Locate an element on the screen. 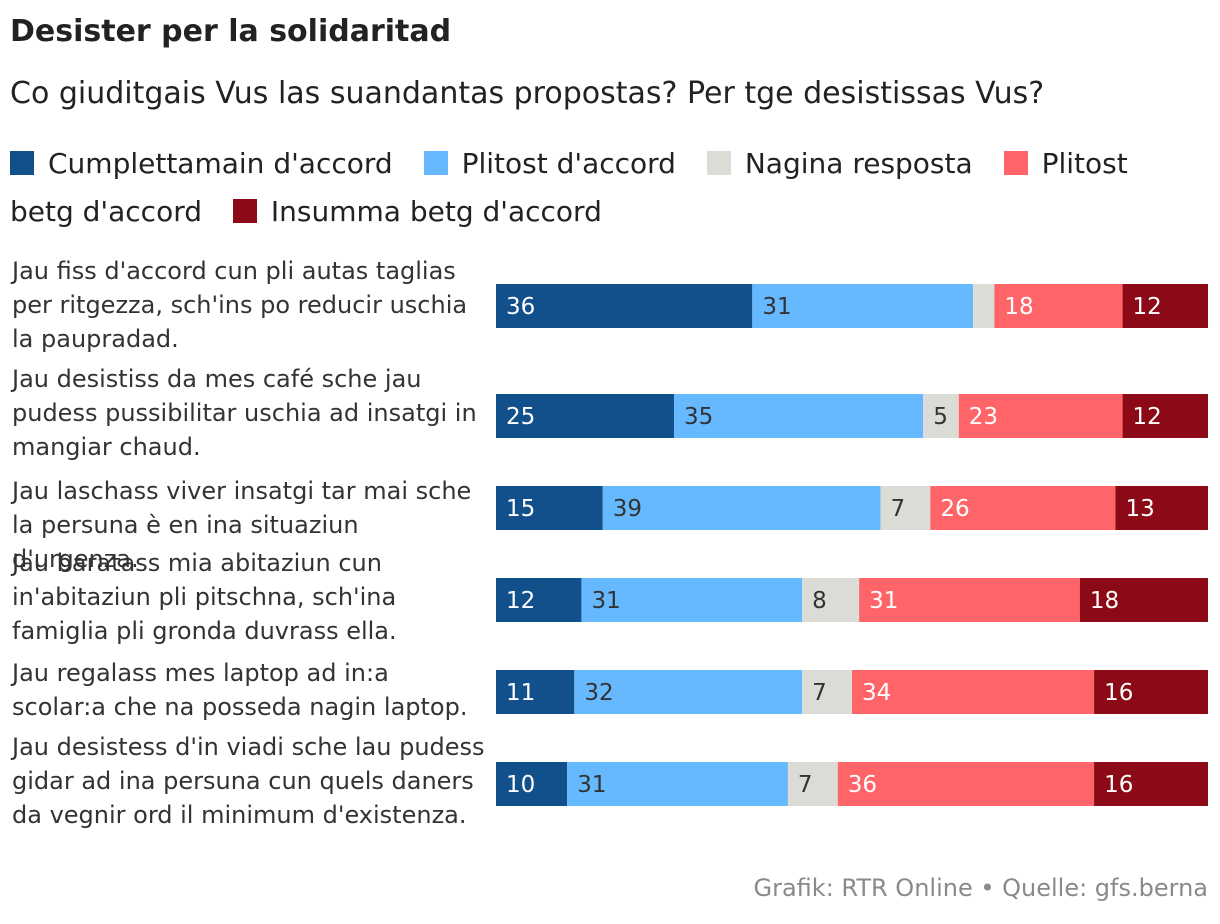 The image size is (1220, 924). source-note: Grafik: RTR Online • Quelle: gfs.berna is located at coordinates (981, 888).